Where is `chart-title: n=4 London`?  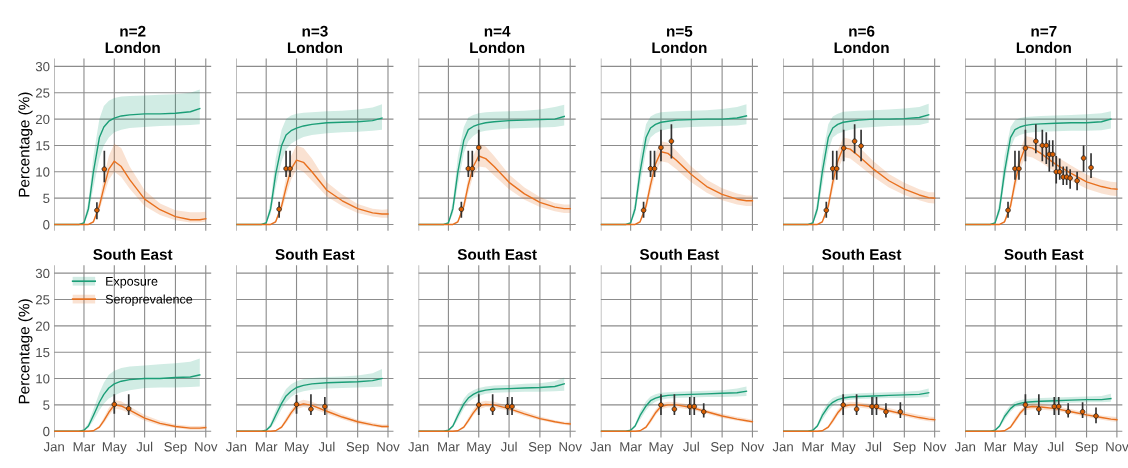 chart-title: n=4 London is located at coordinates (497, 39).